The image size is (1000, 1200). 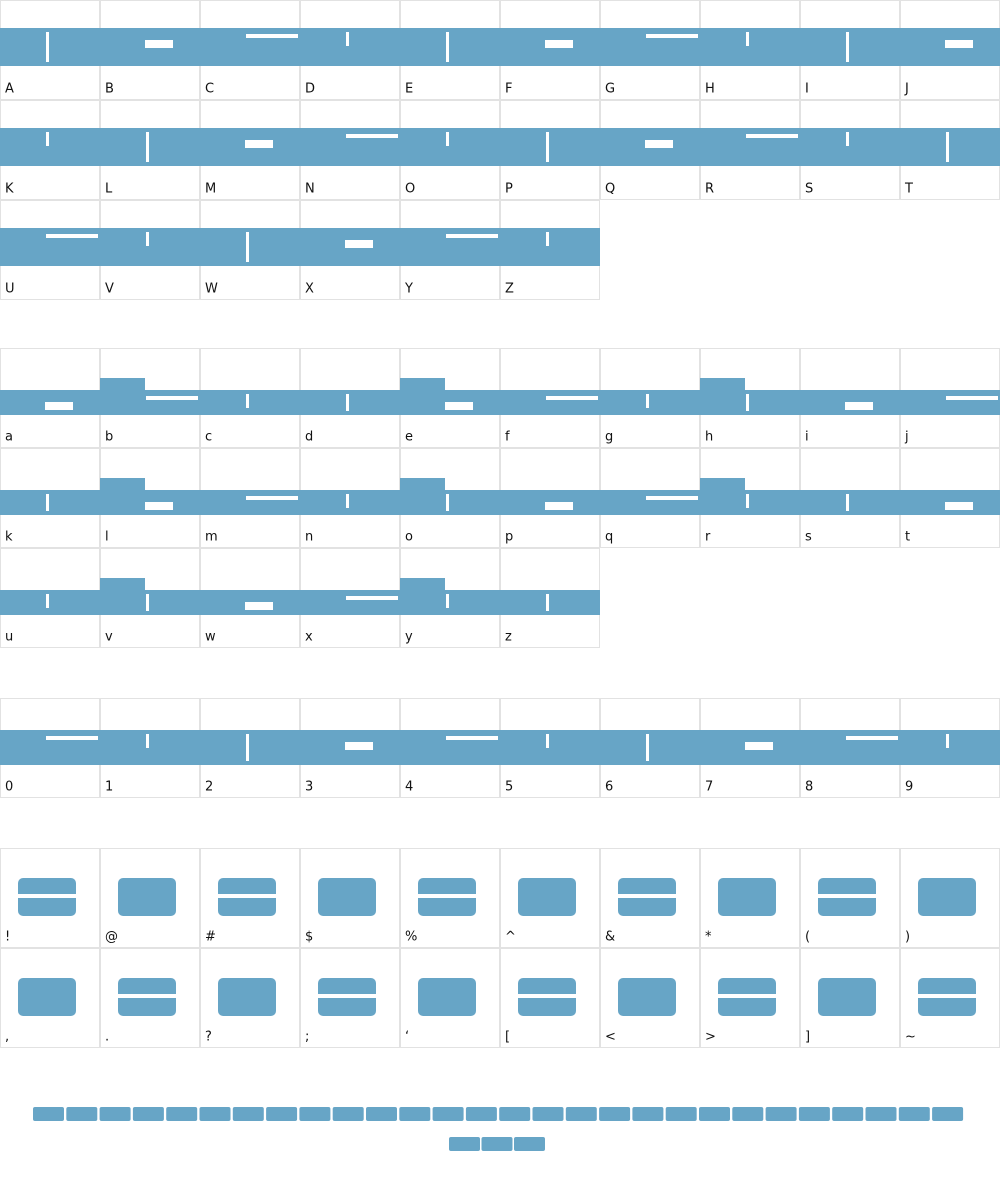 What do you see at coordinates (409, 637) in the screenshot?
I see `glyph-label: y` at bounding box center [409, 637].